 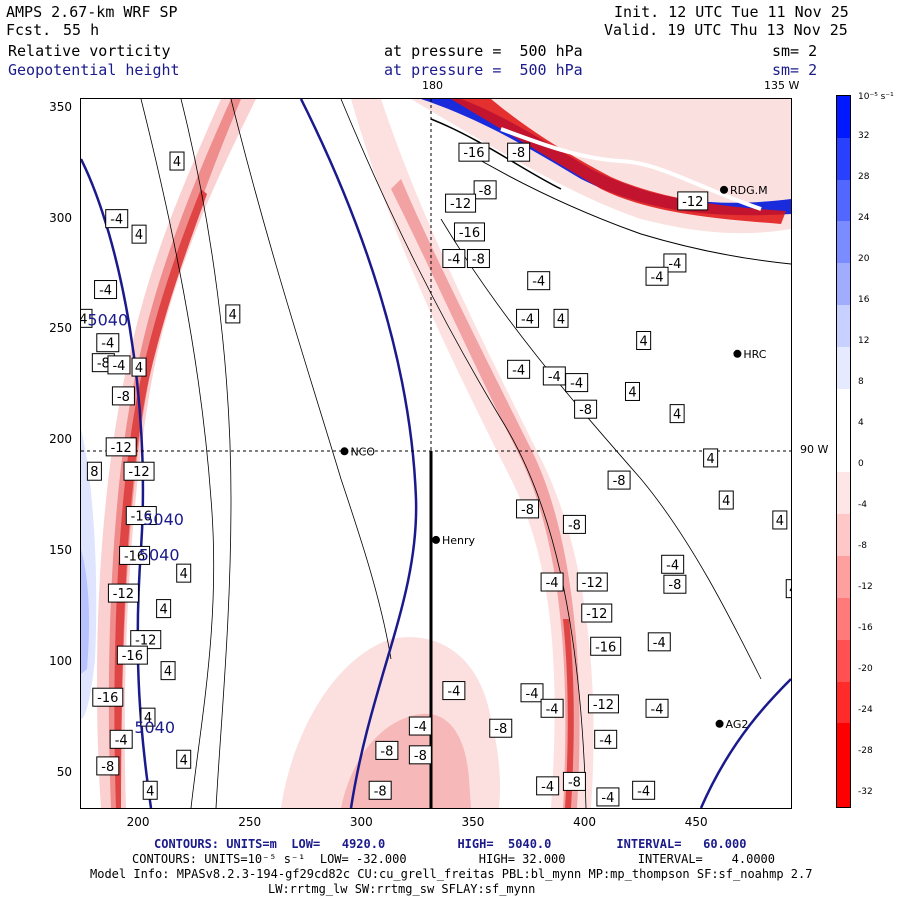 I want to click on colorbar-unit: 10⁻⁵ s⁻¹, so click(x=876, y=97).